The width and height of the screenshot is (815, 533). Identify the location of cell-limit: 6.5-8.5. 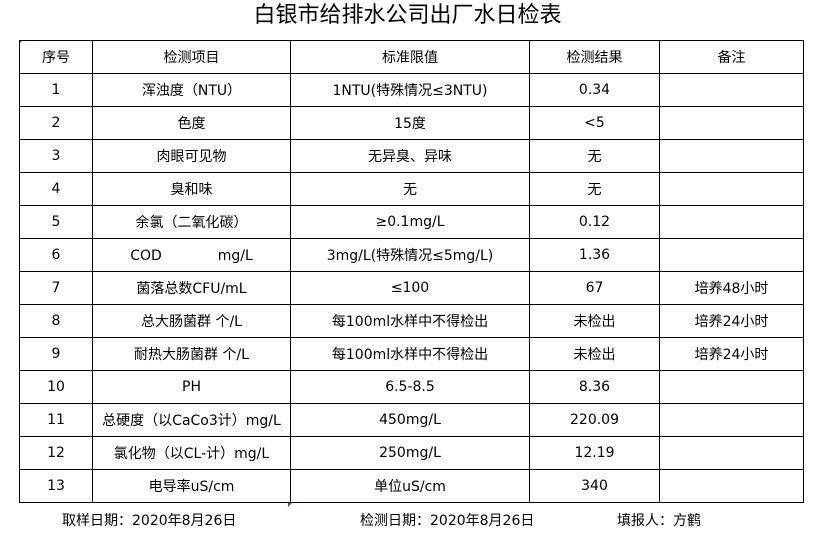
(410, 387).